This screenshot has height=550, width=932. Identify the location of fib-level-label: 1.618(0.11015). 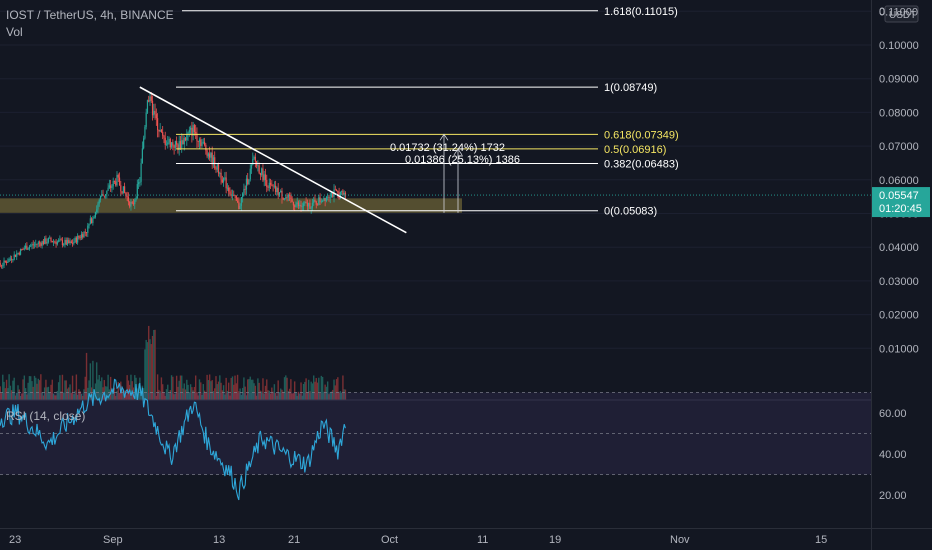
(641, 12).